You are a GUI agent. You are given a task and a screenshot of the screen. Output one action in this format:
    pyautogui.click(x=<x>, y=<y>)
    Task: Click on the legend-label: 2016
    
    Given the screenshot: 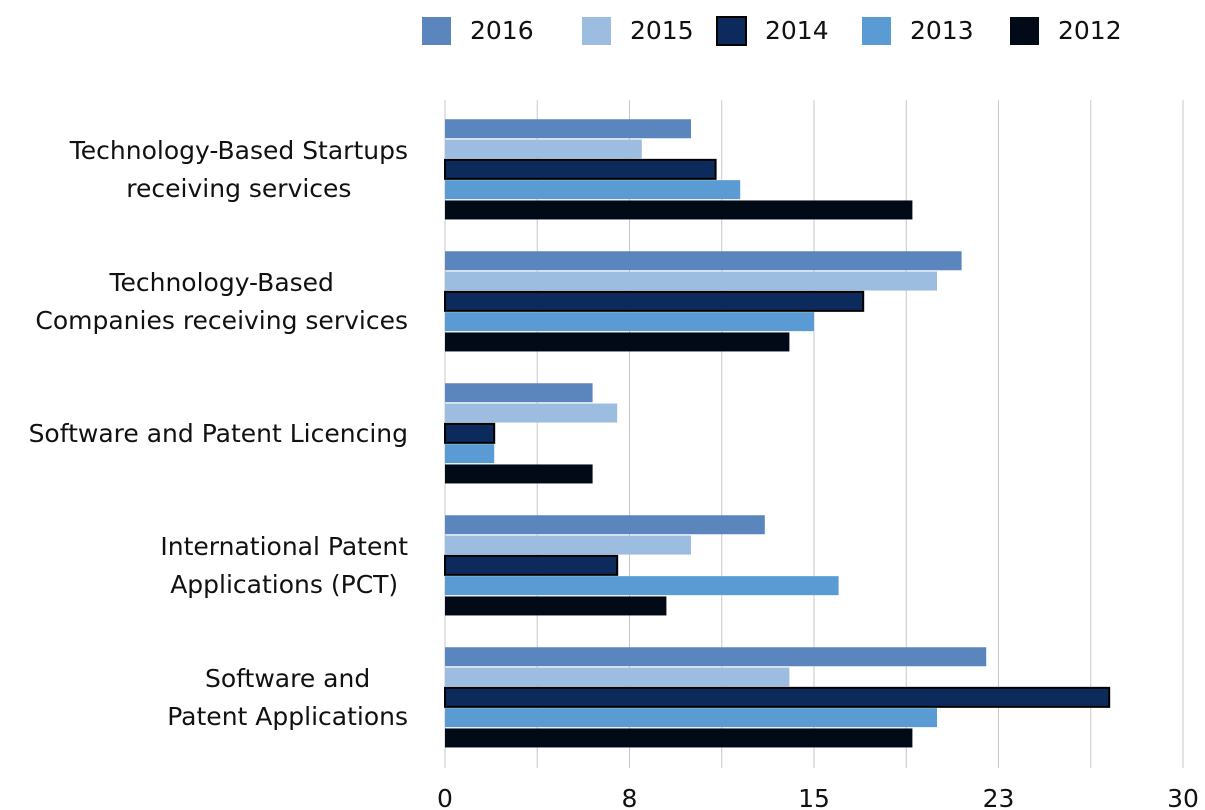 What is the action you would take?
    pyautogui.click(x=502, y=30)
    